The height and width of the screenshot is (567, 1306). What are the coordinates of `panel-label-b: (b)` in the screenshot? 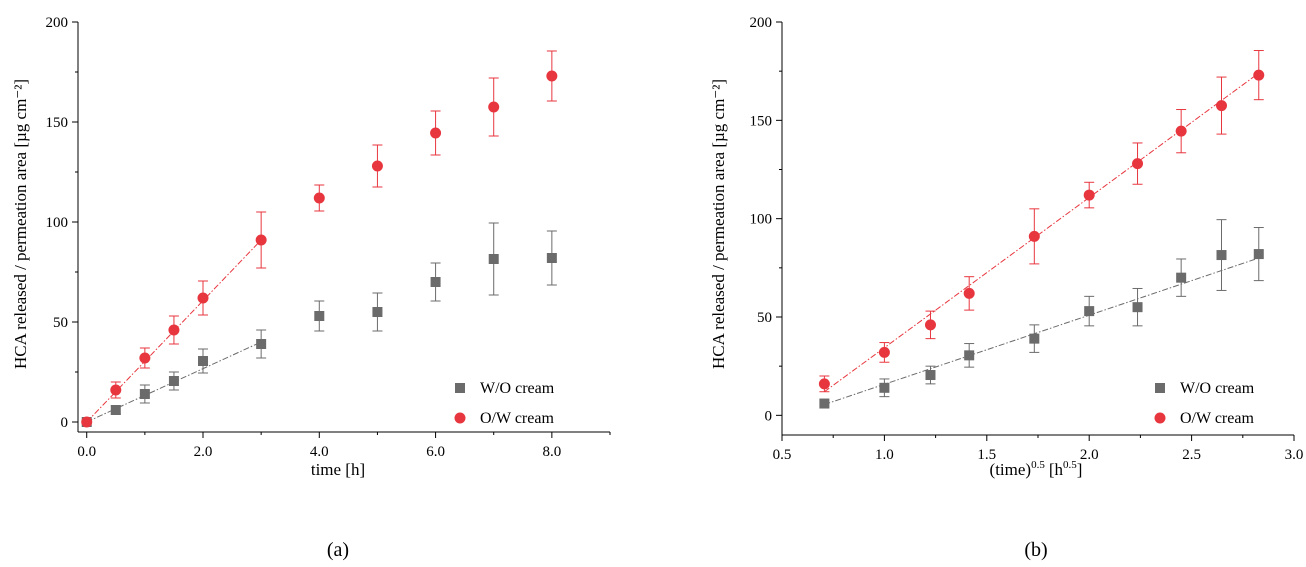 It's located at (1035, 550).